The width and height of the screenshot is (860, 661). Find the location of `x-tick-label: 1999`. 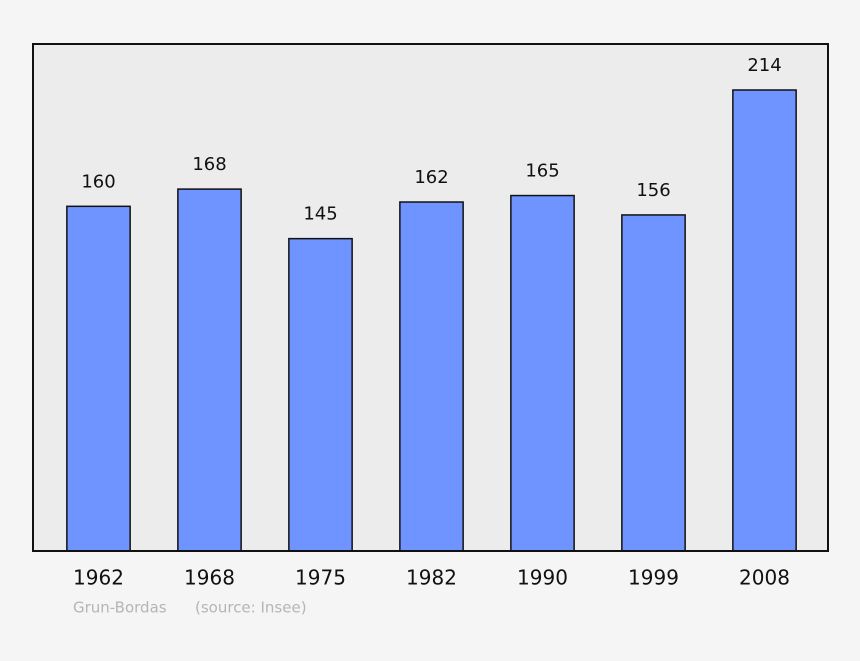

x-tick-label: 1999 is located at coordinates (653, 578).